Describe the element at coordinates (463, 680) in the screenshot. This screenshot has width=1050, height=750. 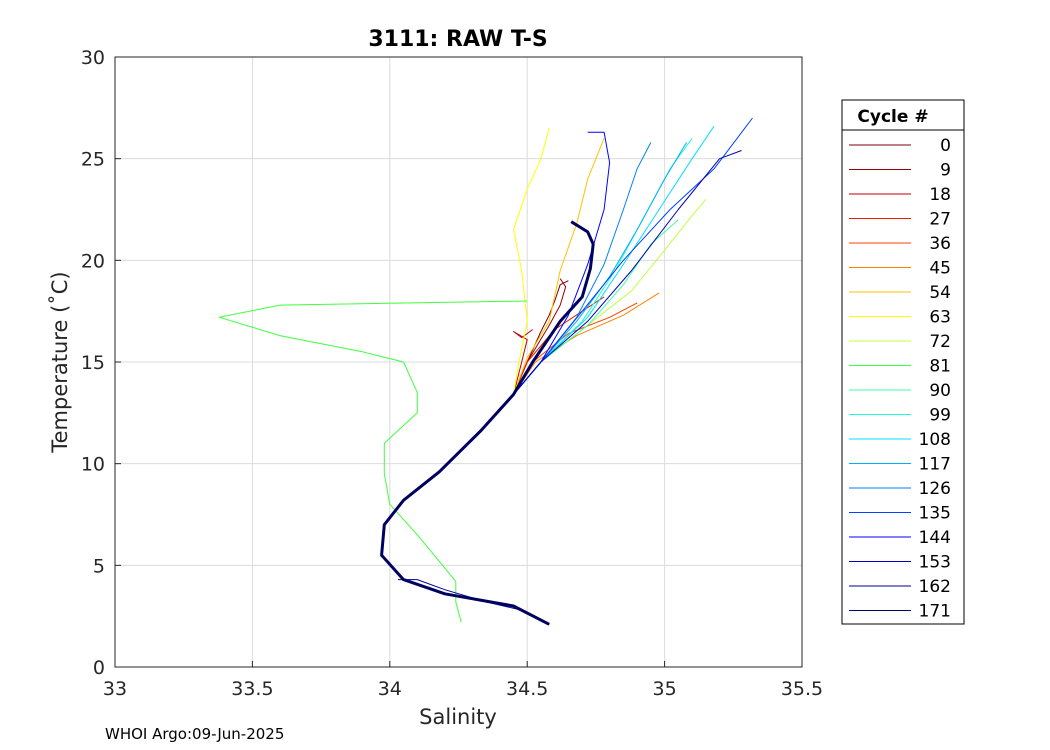
I see `x-tick-labels: 33 33.5 34 34.5 35 35.5` at that location.